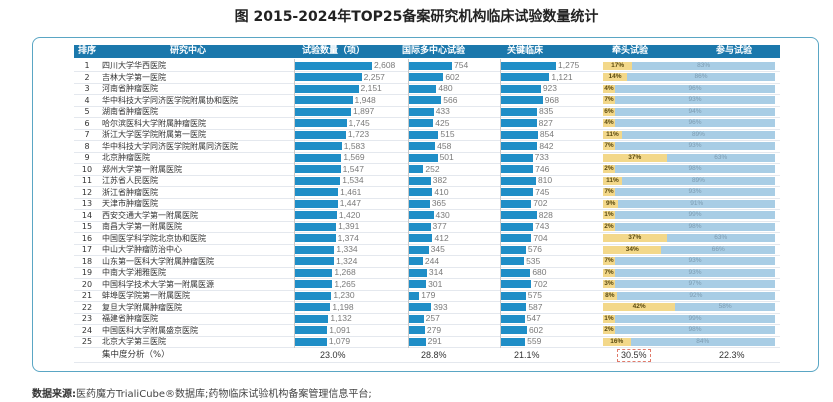 Image resolution: width=833 pixels, height=402 pixels. I want to click on source-text: 医药魔方TrialiCube®数据库;药物临床试验机构备案管理信息平台;, so click(224, 394).